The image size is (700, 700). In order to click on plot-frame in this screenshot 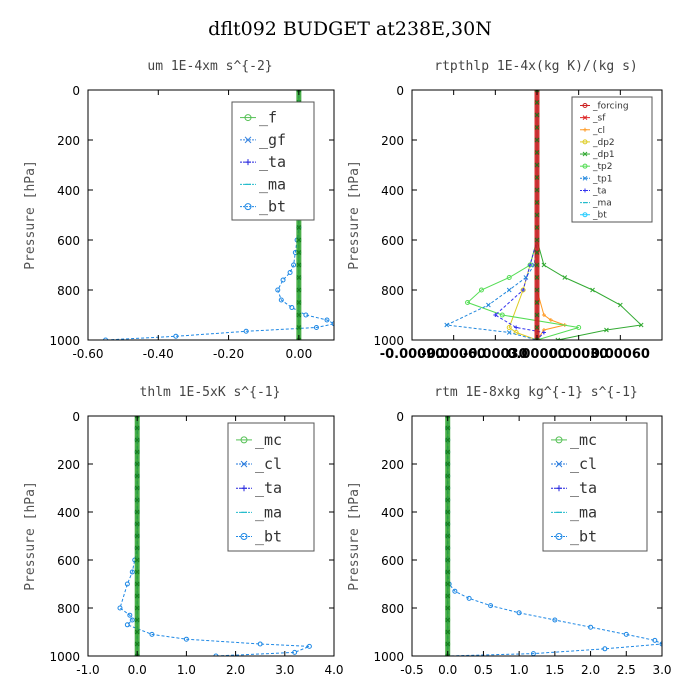, I will do `click(211, 536)`.